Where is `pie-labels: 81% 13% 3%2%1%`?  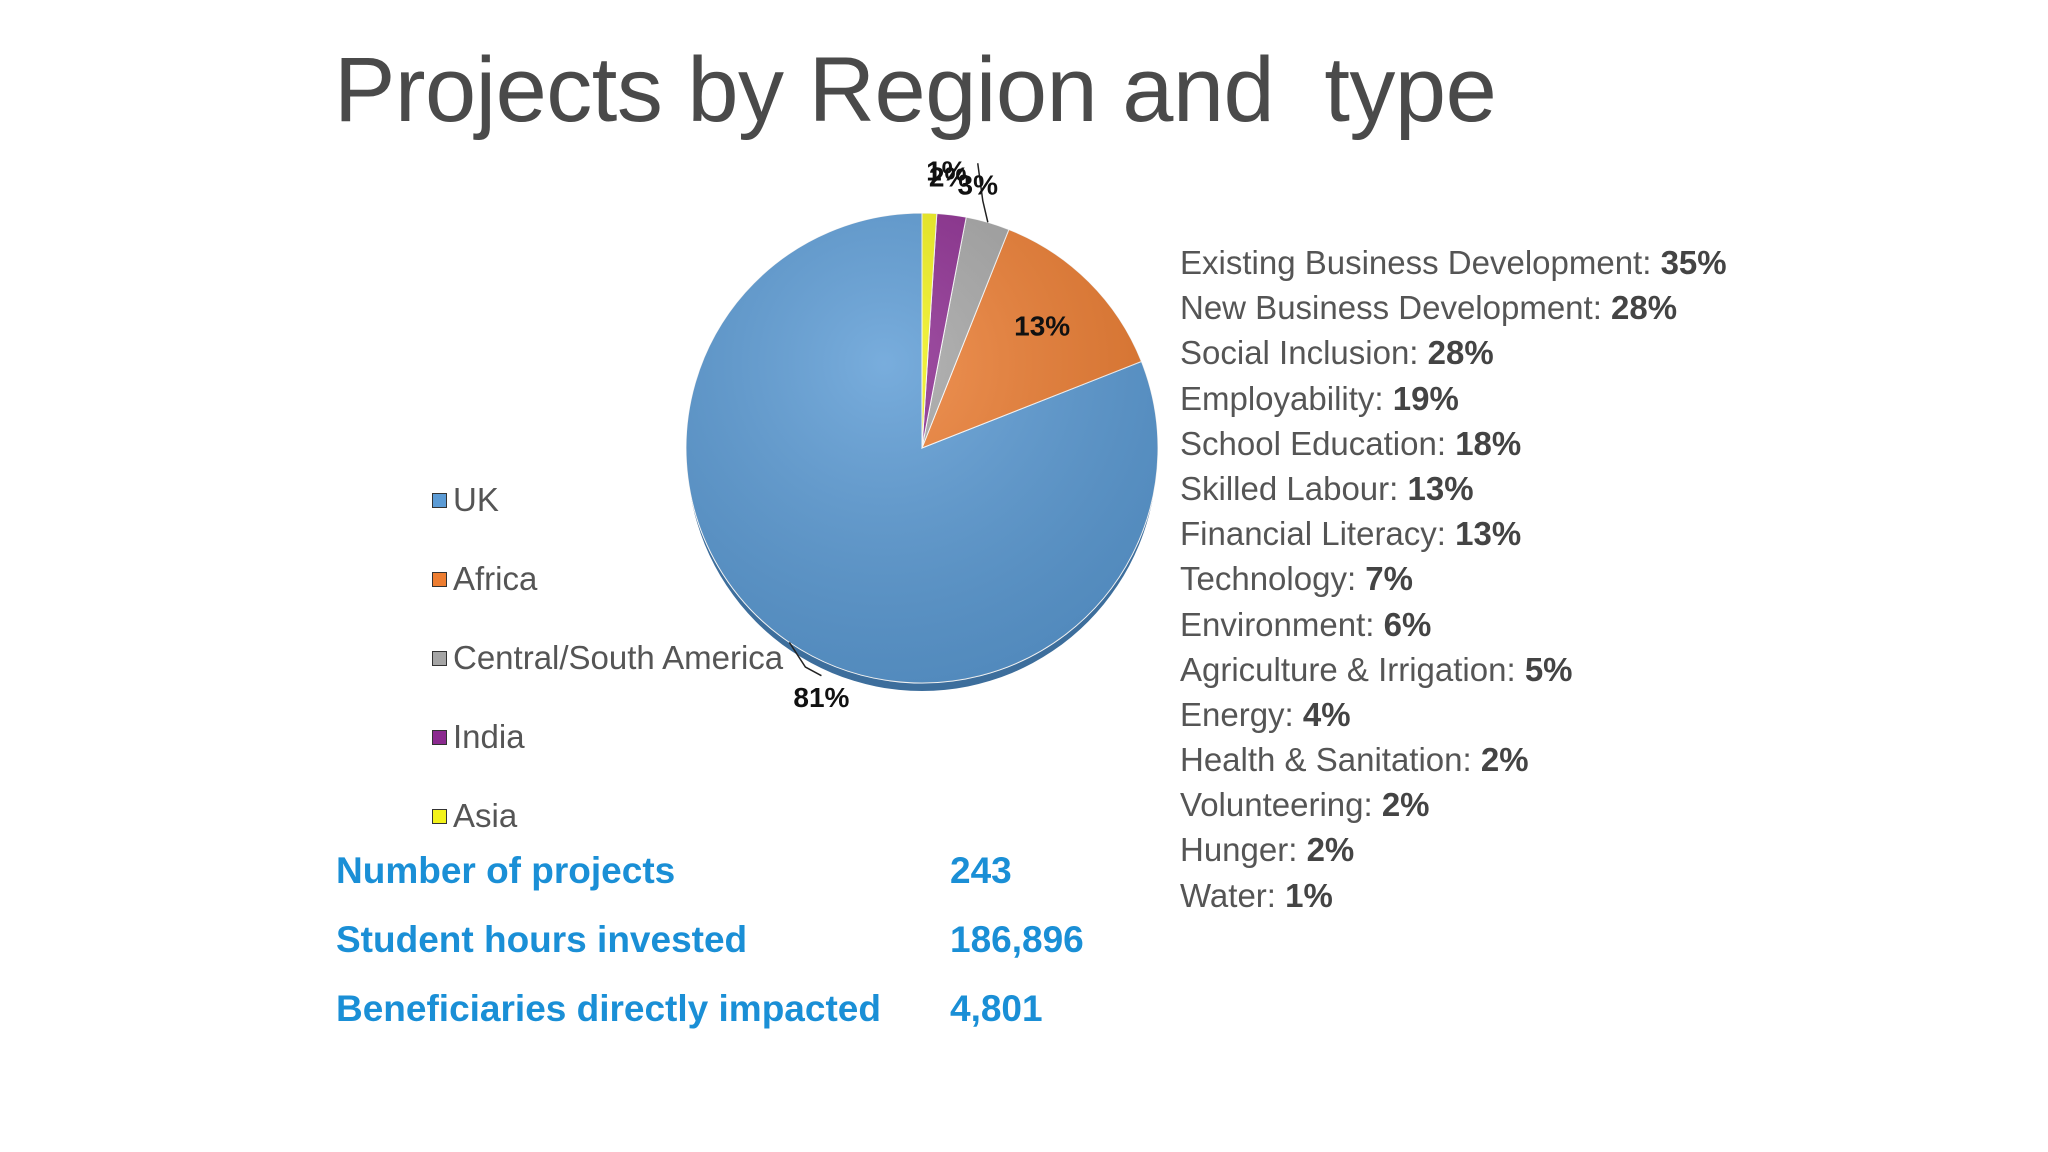 pie-labels: 81% 13% 3%2%1% is located at coordinates (929, 434).